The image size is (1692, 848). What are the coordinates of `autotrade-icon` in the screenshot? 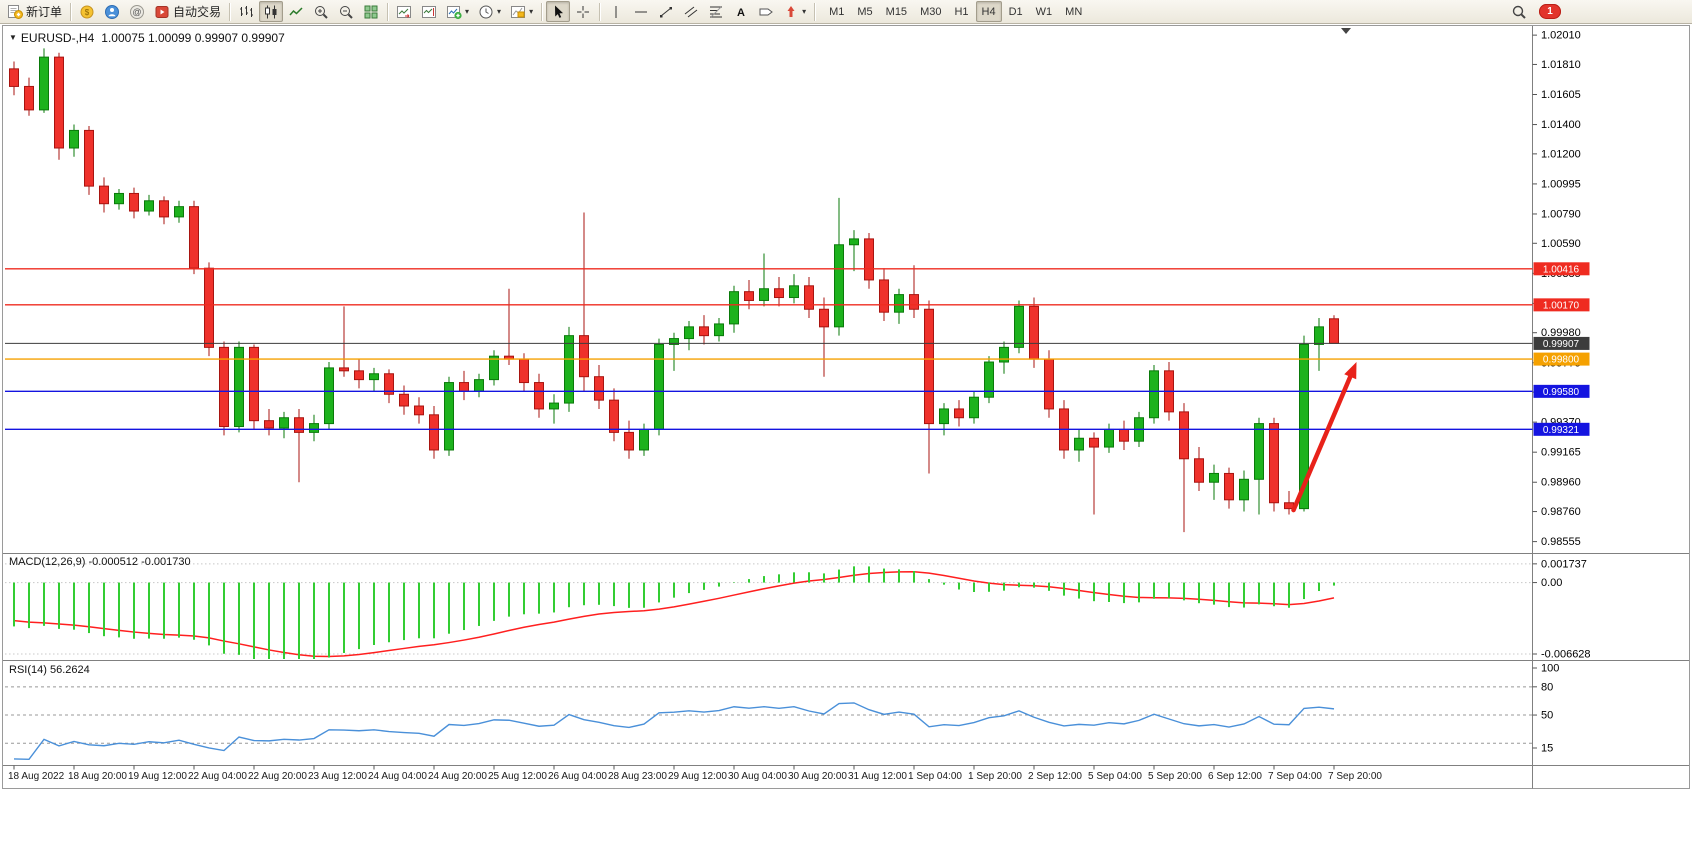 It's located at (162, 12).